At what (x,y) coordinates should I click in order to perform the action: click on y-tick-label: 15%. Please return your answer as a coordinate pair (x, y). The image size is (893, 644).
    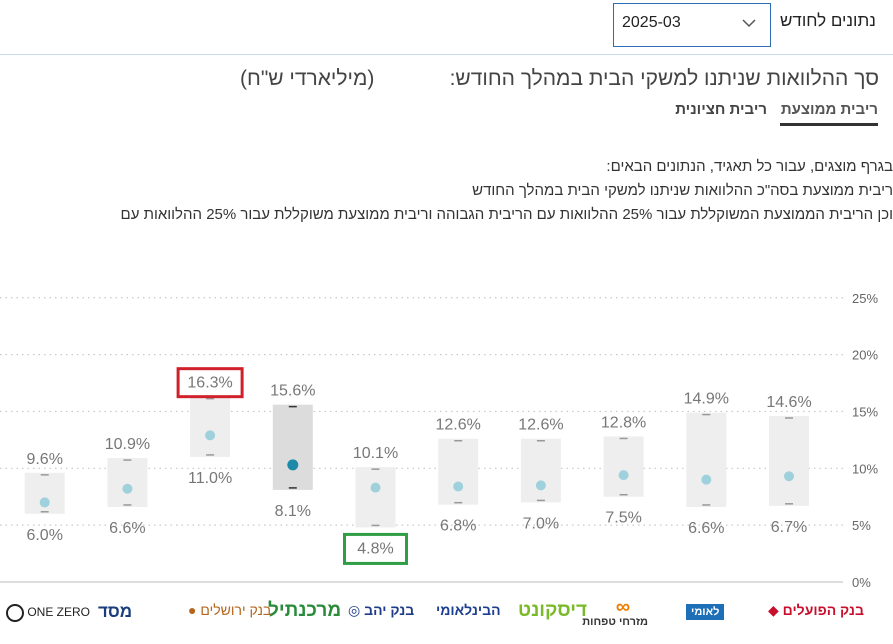
    Looking at the image, I should click on (865, 411).